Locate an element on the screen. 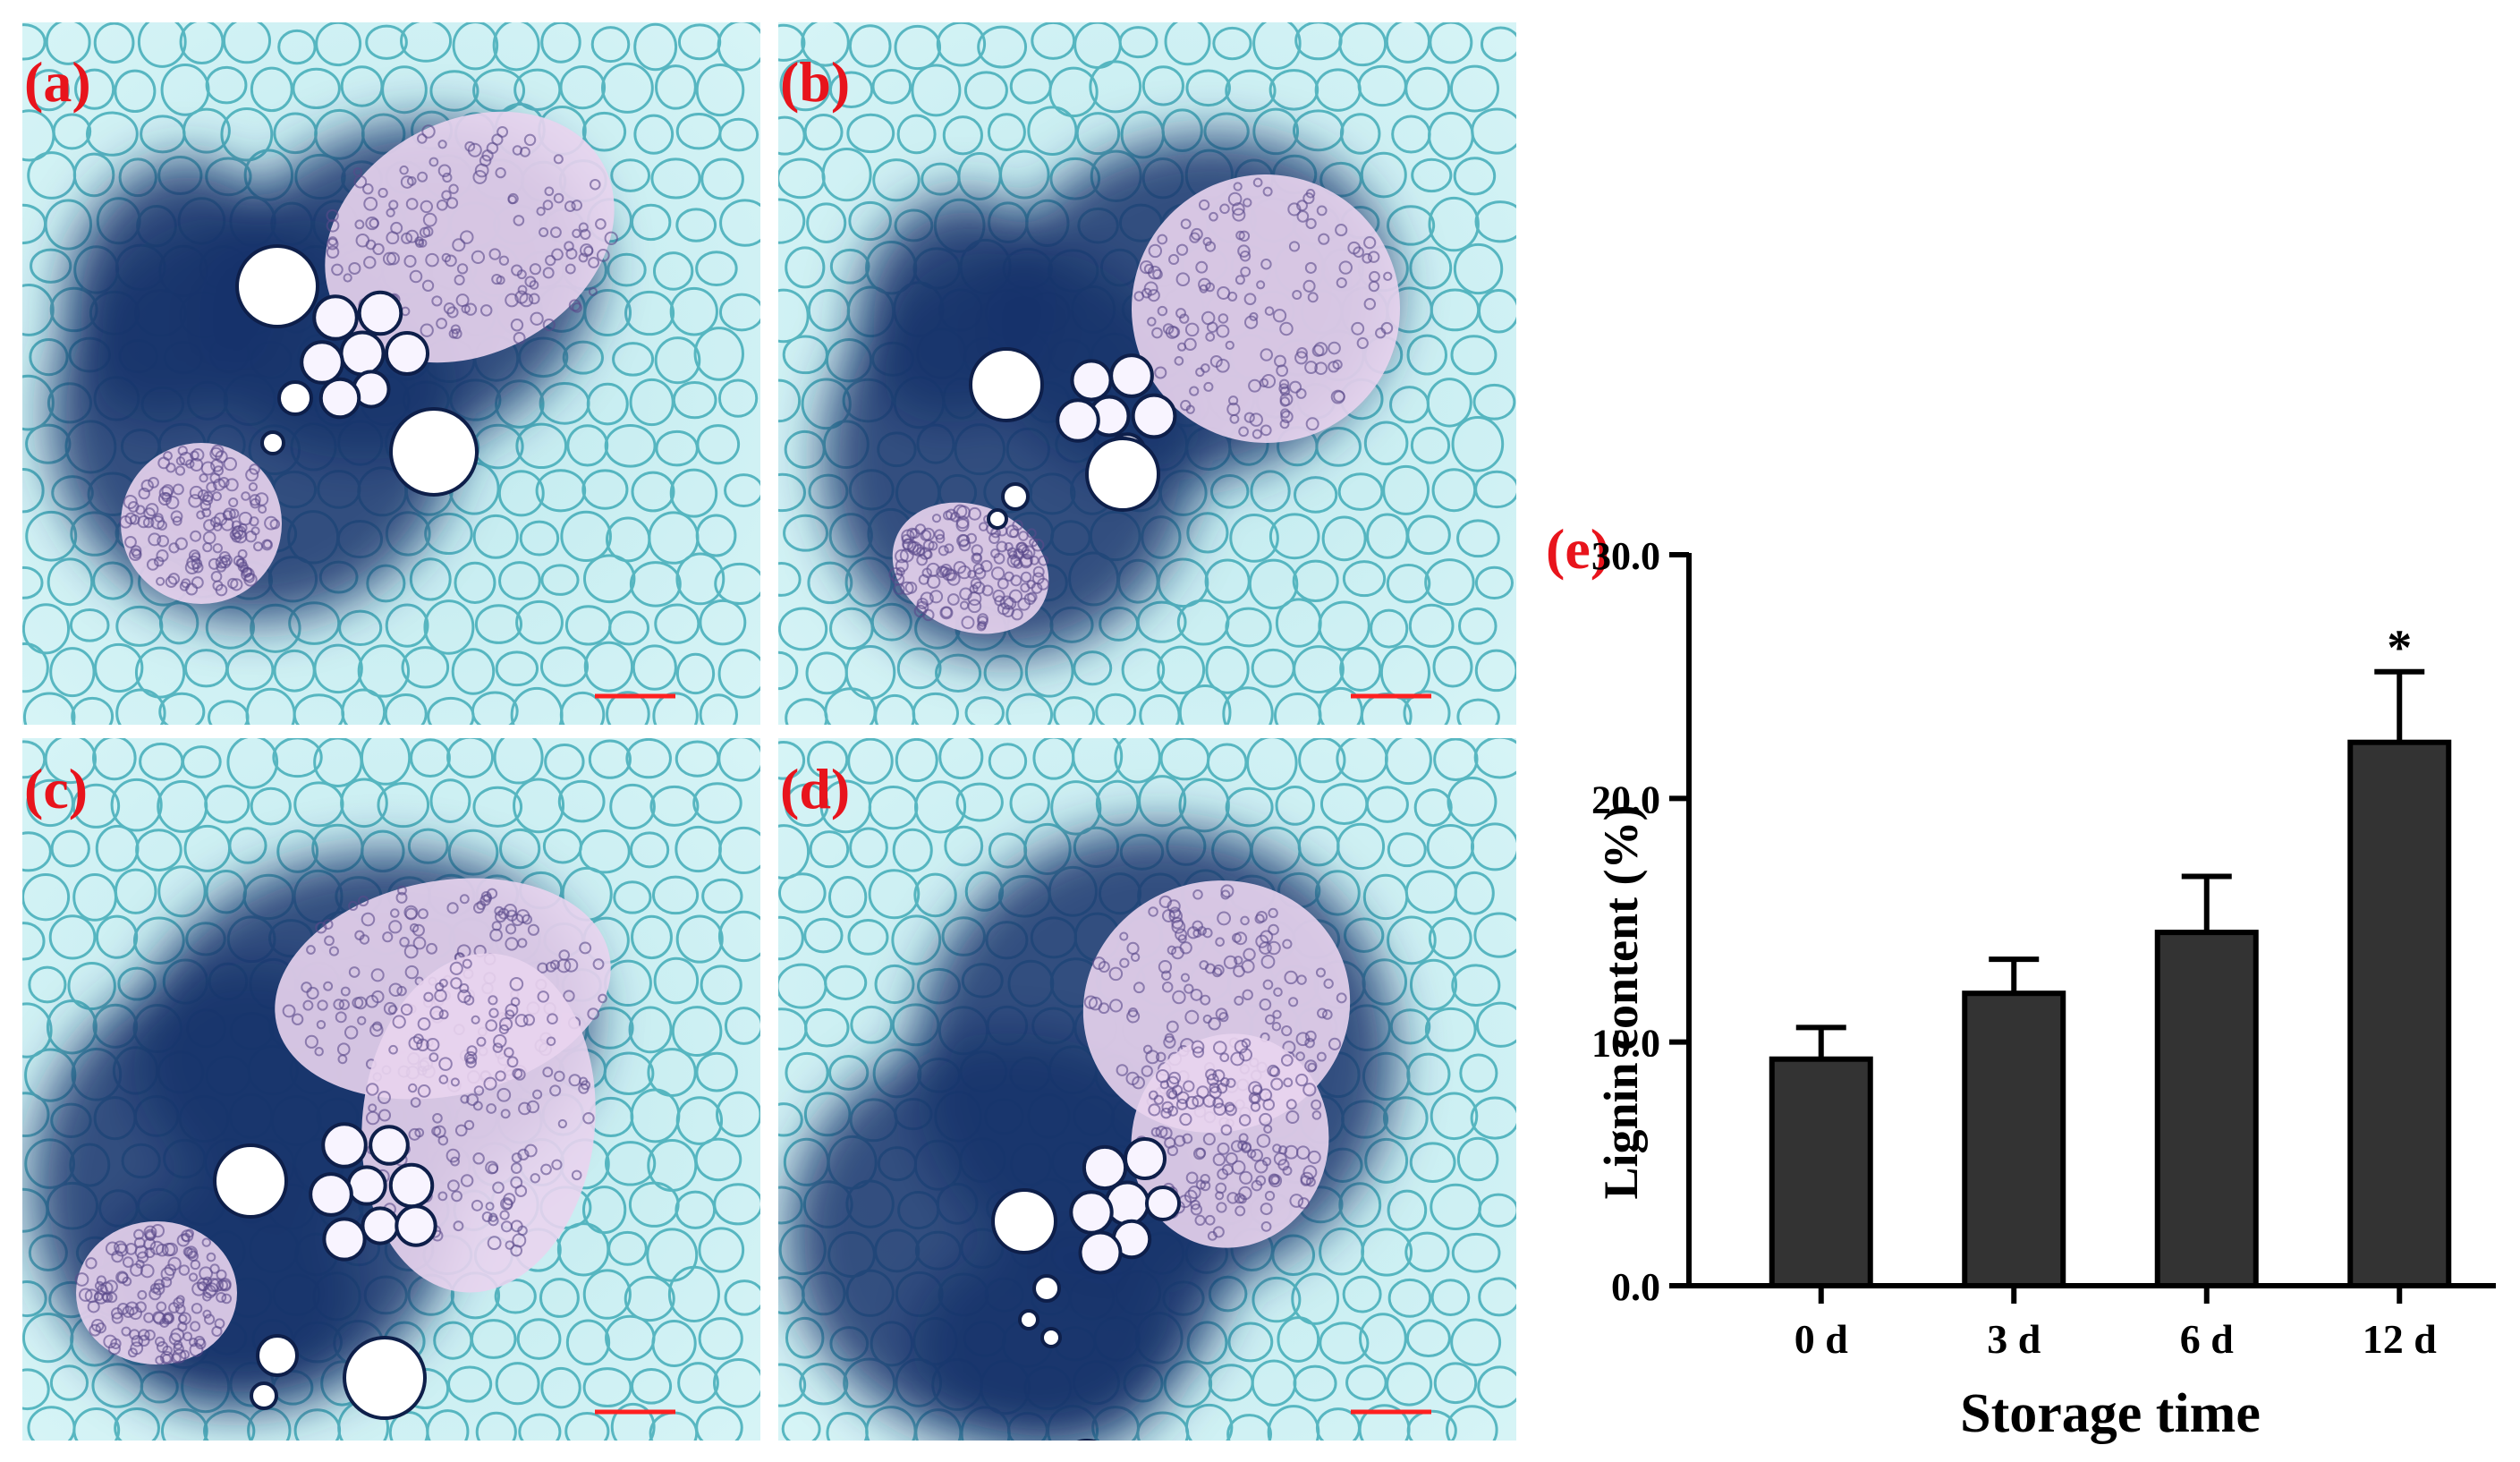 This screenshot has width=2520, height=1462. micrograph-image-a is located at coordinates (391, 373).